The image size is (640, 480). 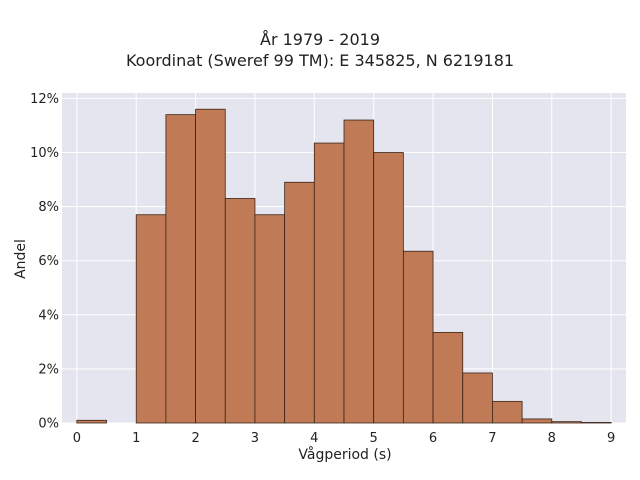 What do you see at coordinates (320, 39) in the screenshot?
I see `chart-title: År 1979 - 2019` at bounding box center [320, 39].